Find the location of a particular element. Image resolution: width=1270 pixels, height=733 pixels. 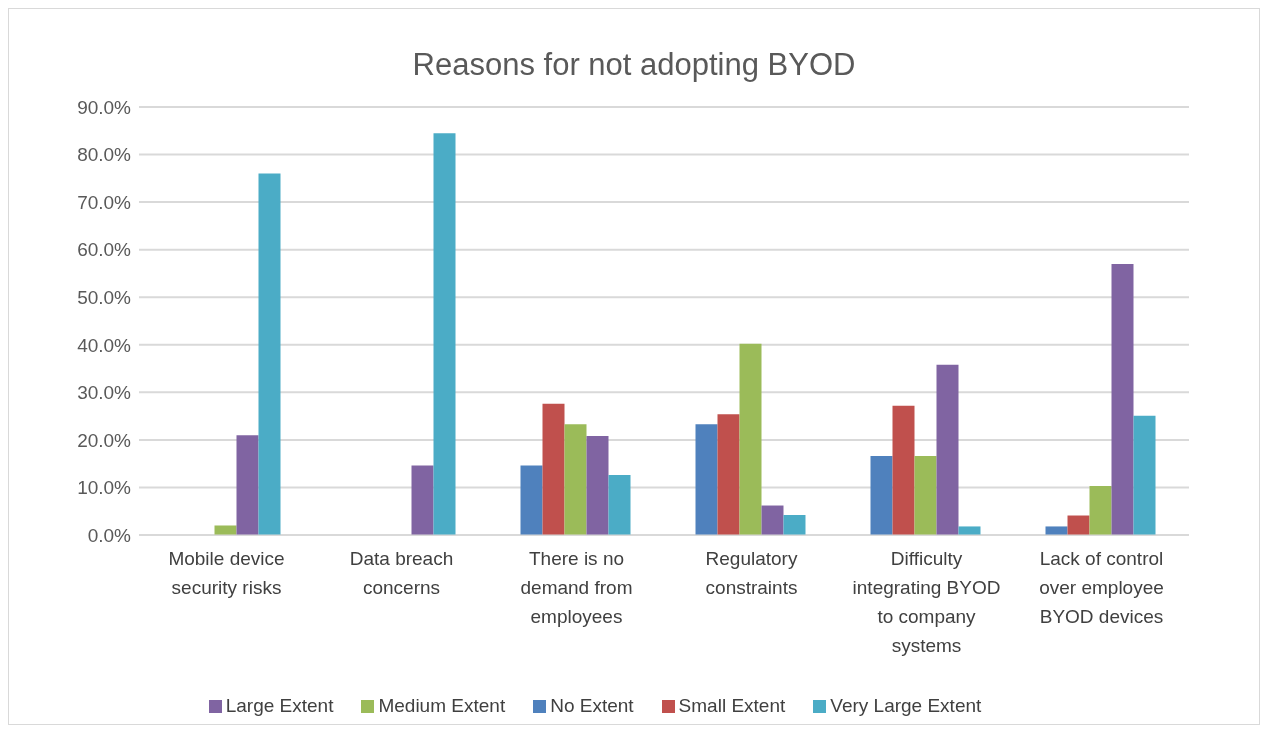

legend-label: No Extent is located at coordinates (592, 705).